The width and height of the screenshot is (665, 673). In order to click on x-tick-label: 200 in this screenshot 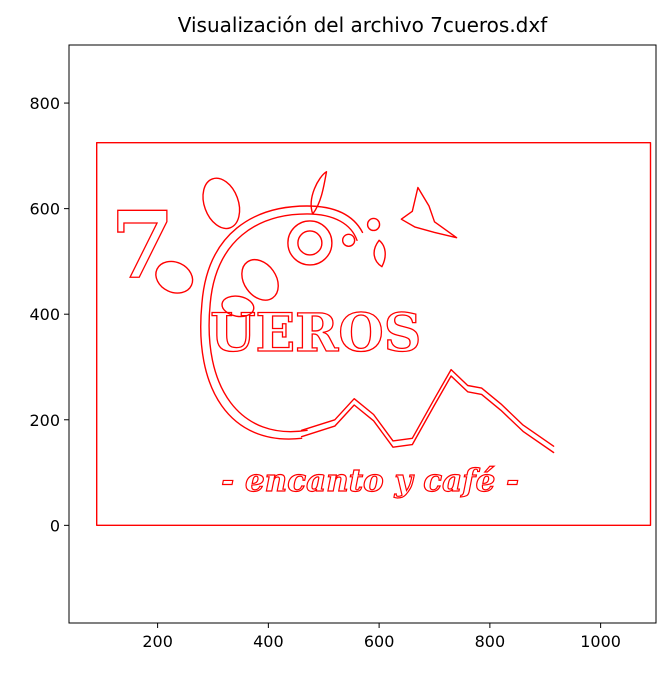, I will do `click(157, 641)`.